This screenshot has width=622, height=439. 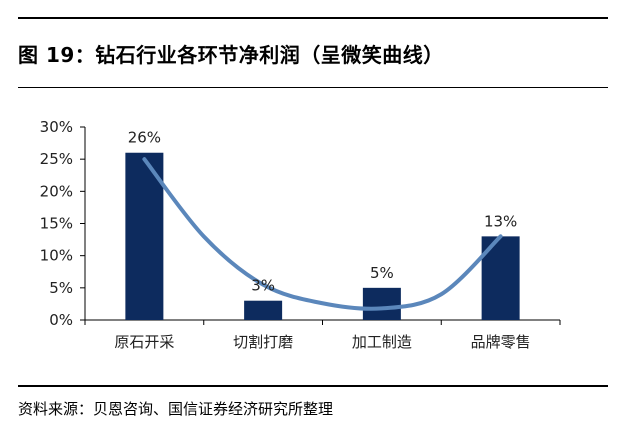 What do you see at coordinates (56, 191) in the screenshot?
I see `y-tick-label: 20%` at bounding box center [56, 191].